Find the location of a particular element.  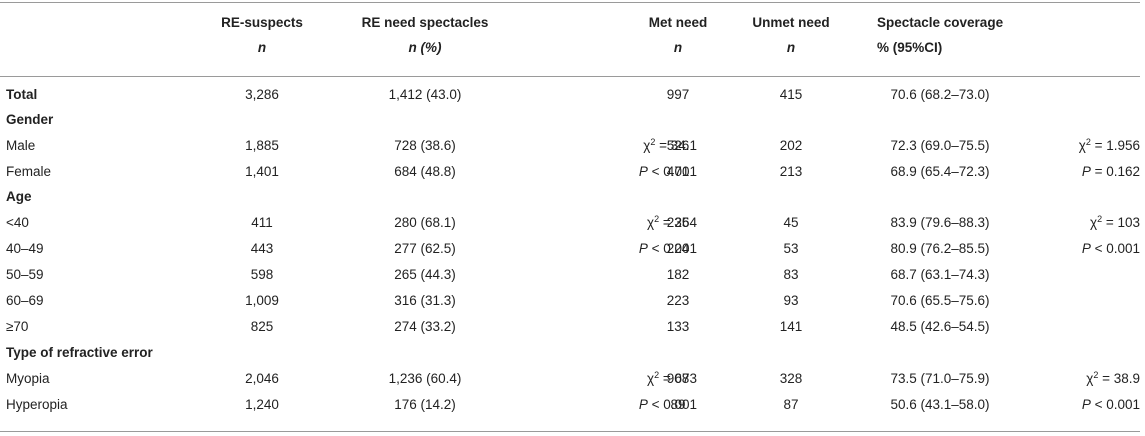

cell-re-need: 265 (44.3) is located at coordinates (425, 274).